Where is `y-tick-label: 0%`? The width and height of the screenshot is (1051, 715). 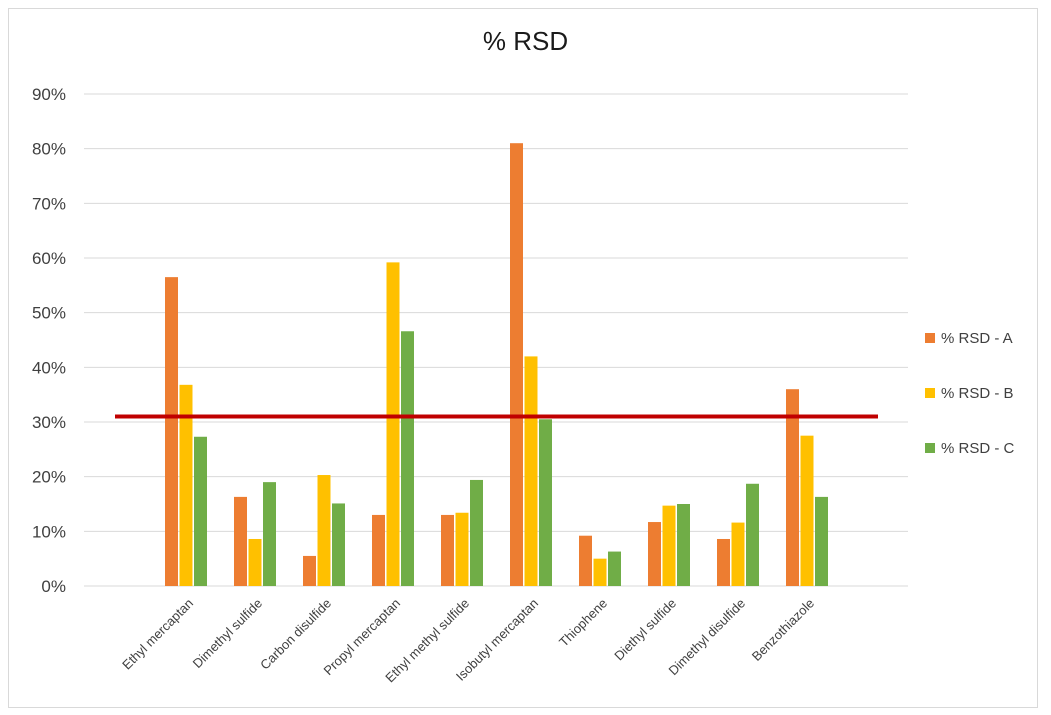 y-tick-label: 0% is located at coordinates (53, 586).